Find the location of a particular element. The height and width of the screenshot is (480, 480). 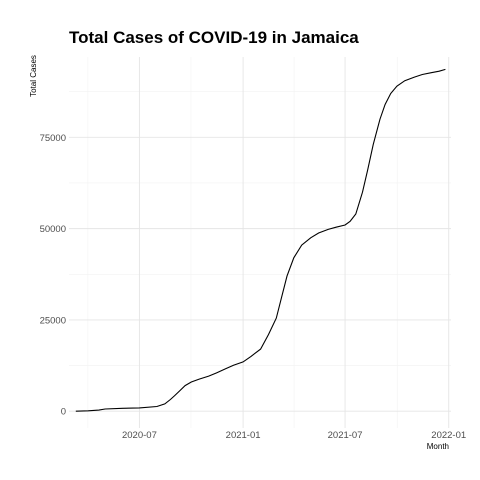

x-axis-ticks: 2020-07 2021-01 2021-07 2022-01 is located at coordinates (294, 435).